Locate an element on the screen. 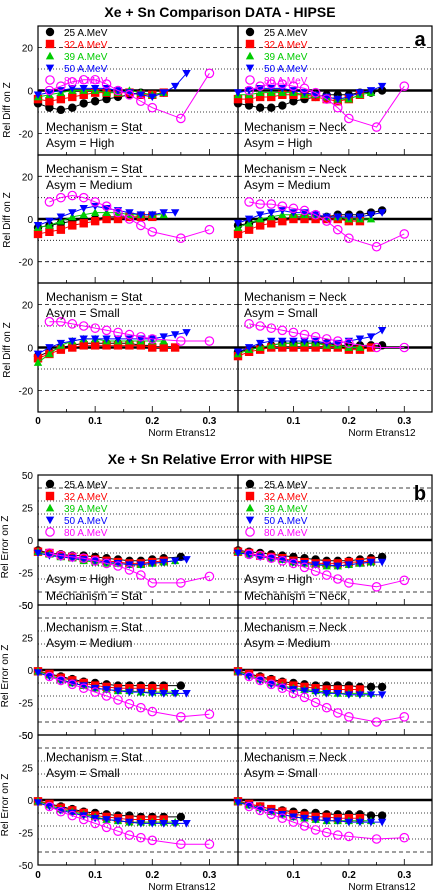  legend-label: 32 A.MeV is located at coordinates (86, 45).